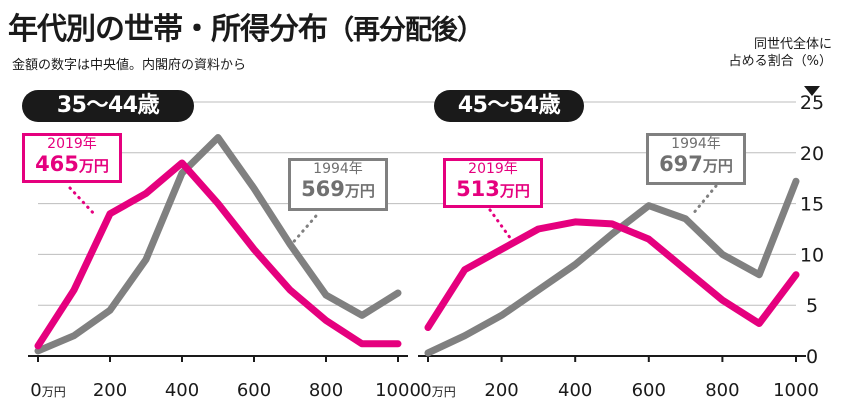 Image resolution: width=846 pixels, height=419 pixels. What do you see at coordinates (246, 29) in the screenshot?
I see `figure-title: 年代別の世帯・所得分布（再分配後）` at bounding box center [246, 29].